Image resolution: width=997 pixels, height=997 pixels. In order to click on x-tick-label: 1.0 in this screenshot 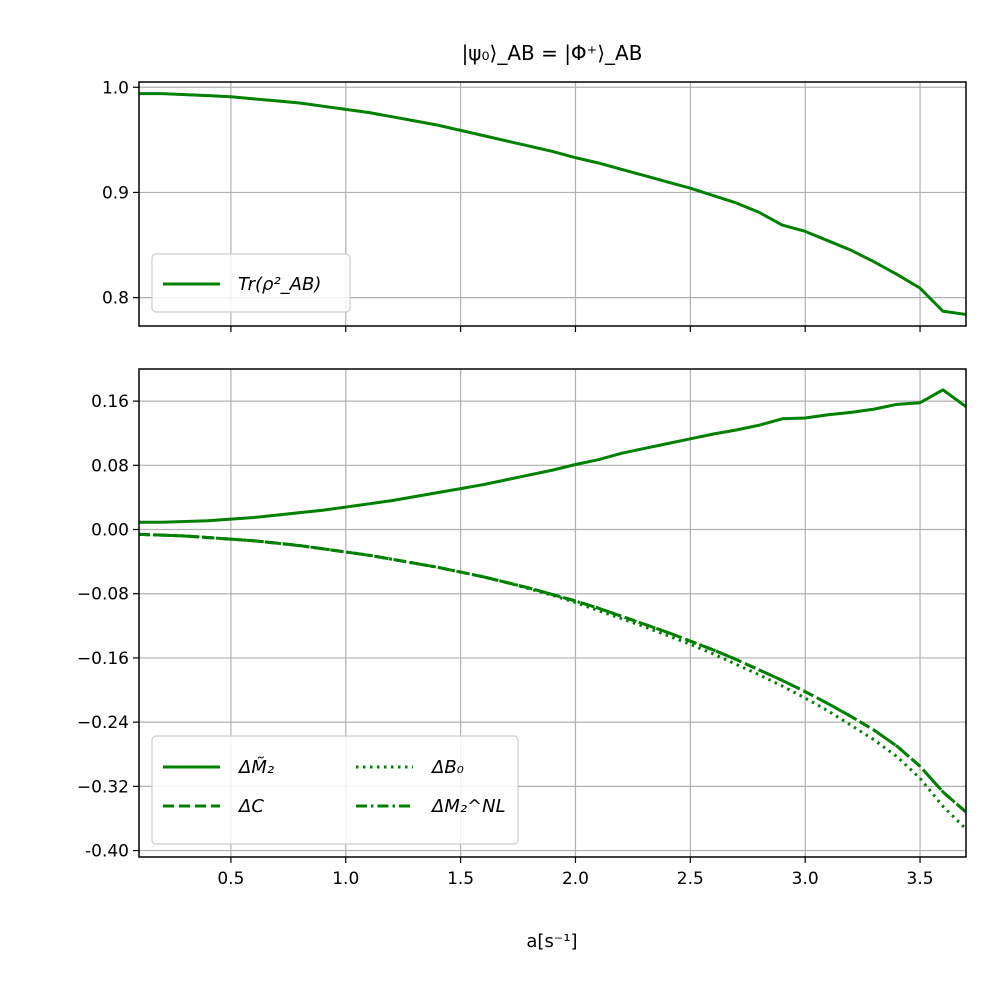, I will do `click(345, 879)`.